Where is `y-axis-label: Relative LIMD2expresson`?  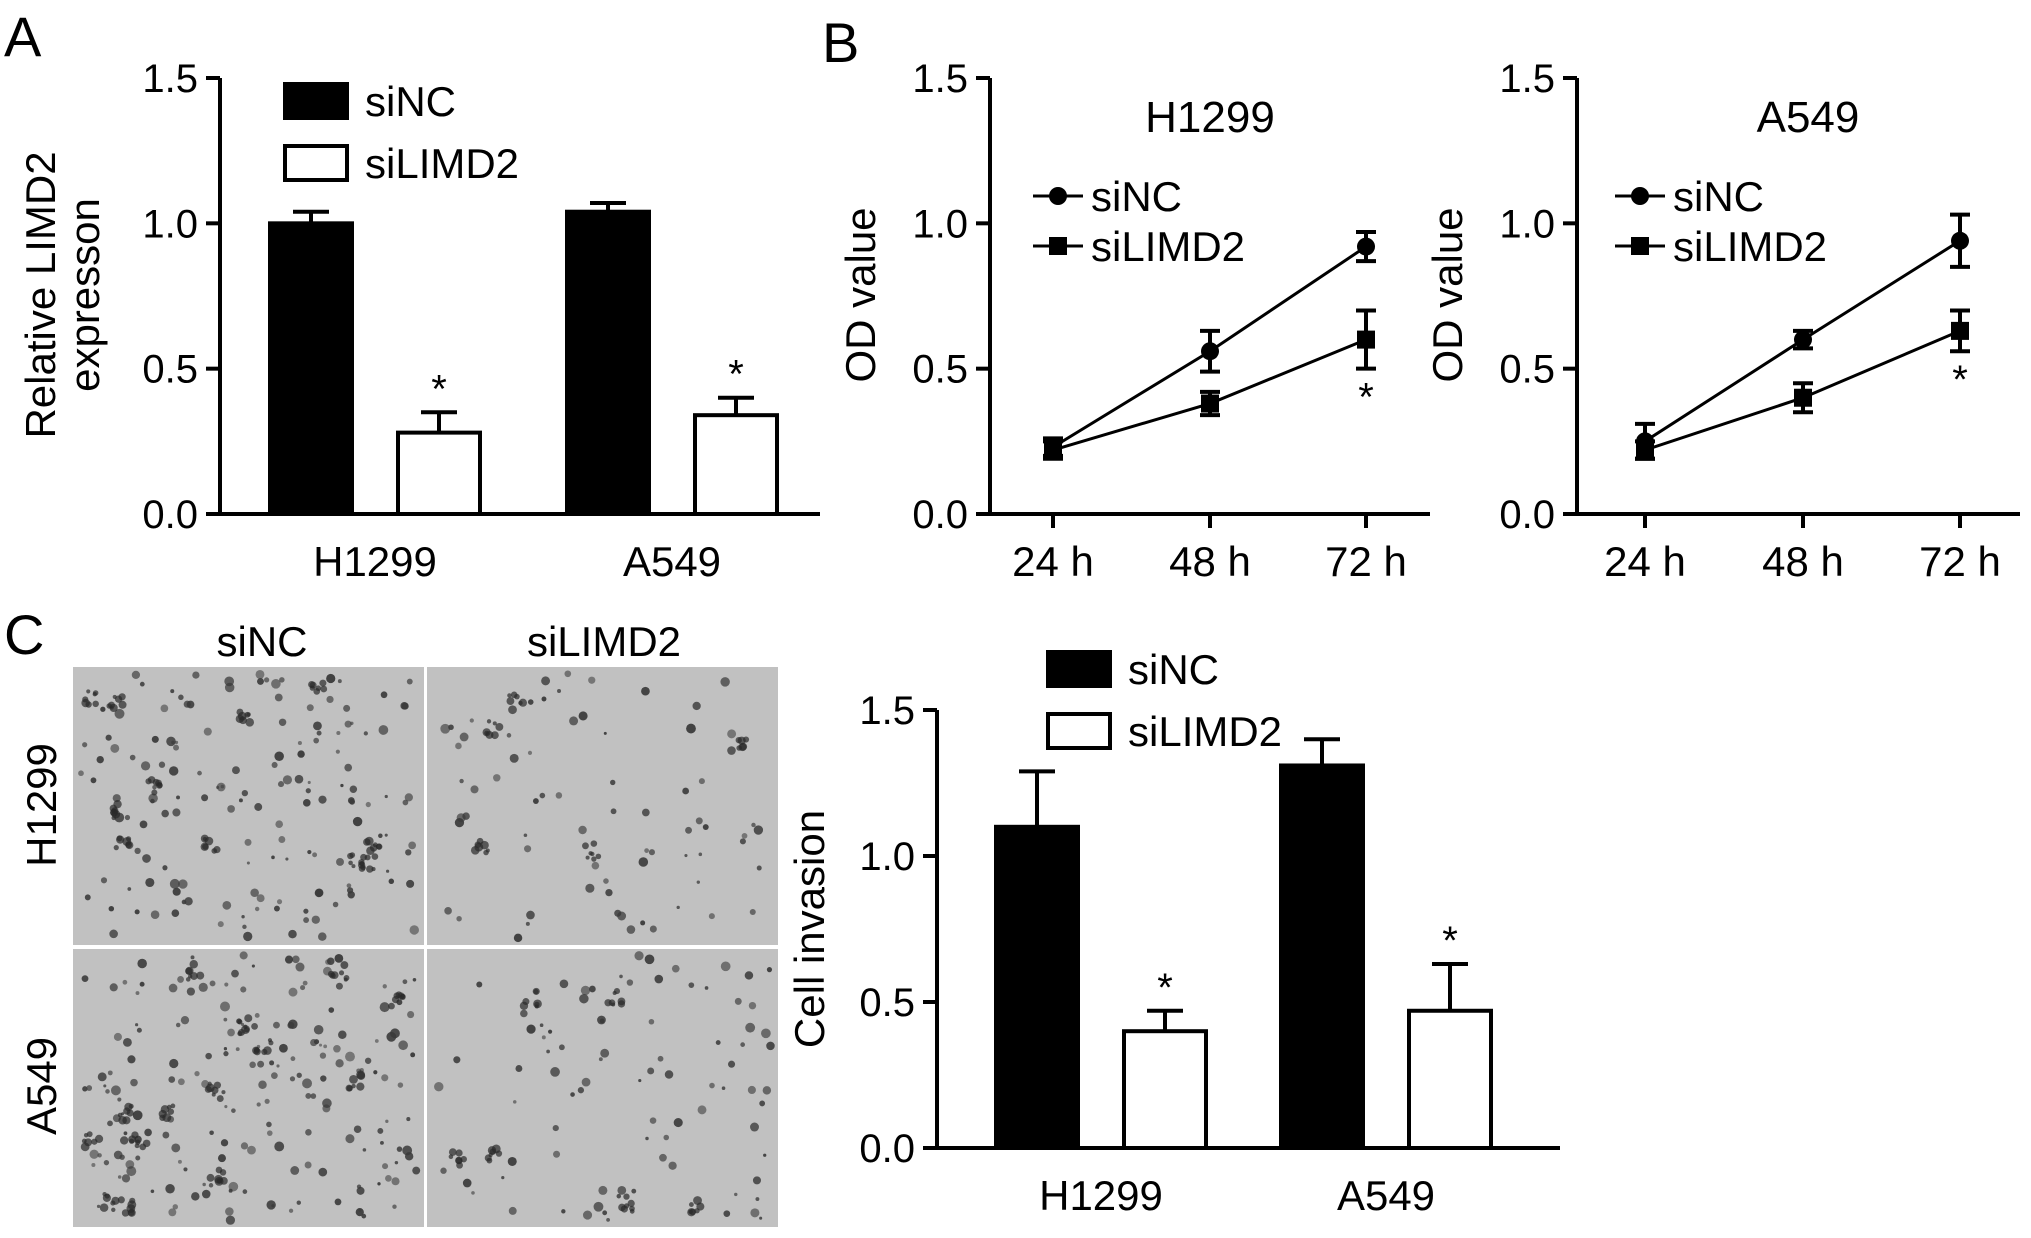
y-axis-label: Relative LIMD2expresson is located at coordinates (62, 294).